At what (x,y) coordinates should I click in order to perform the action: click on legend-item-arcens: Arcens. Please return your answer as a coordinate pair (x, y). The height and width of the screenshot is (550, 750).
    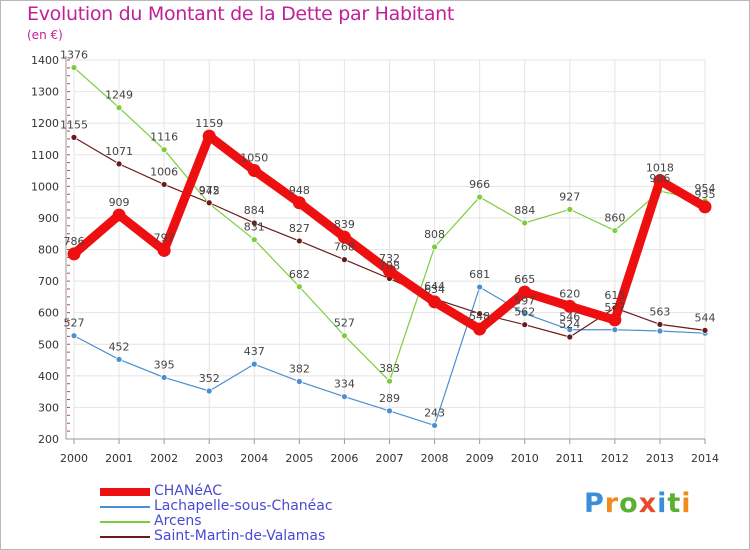
    Looking at the image, I should click on (216, 521).